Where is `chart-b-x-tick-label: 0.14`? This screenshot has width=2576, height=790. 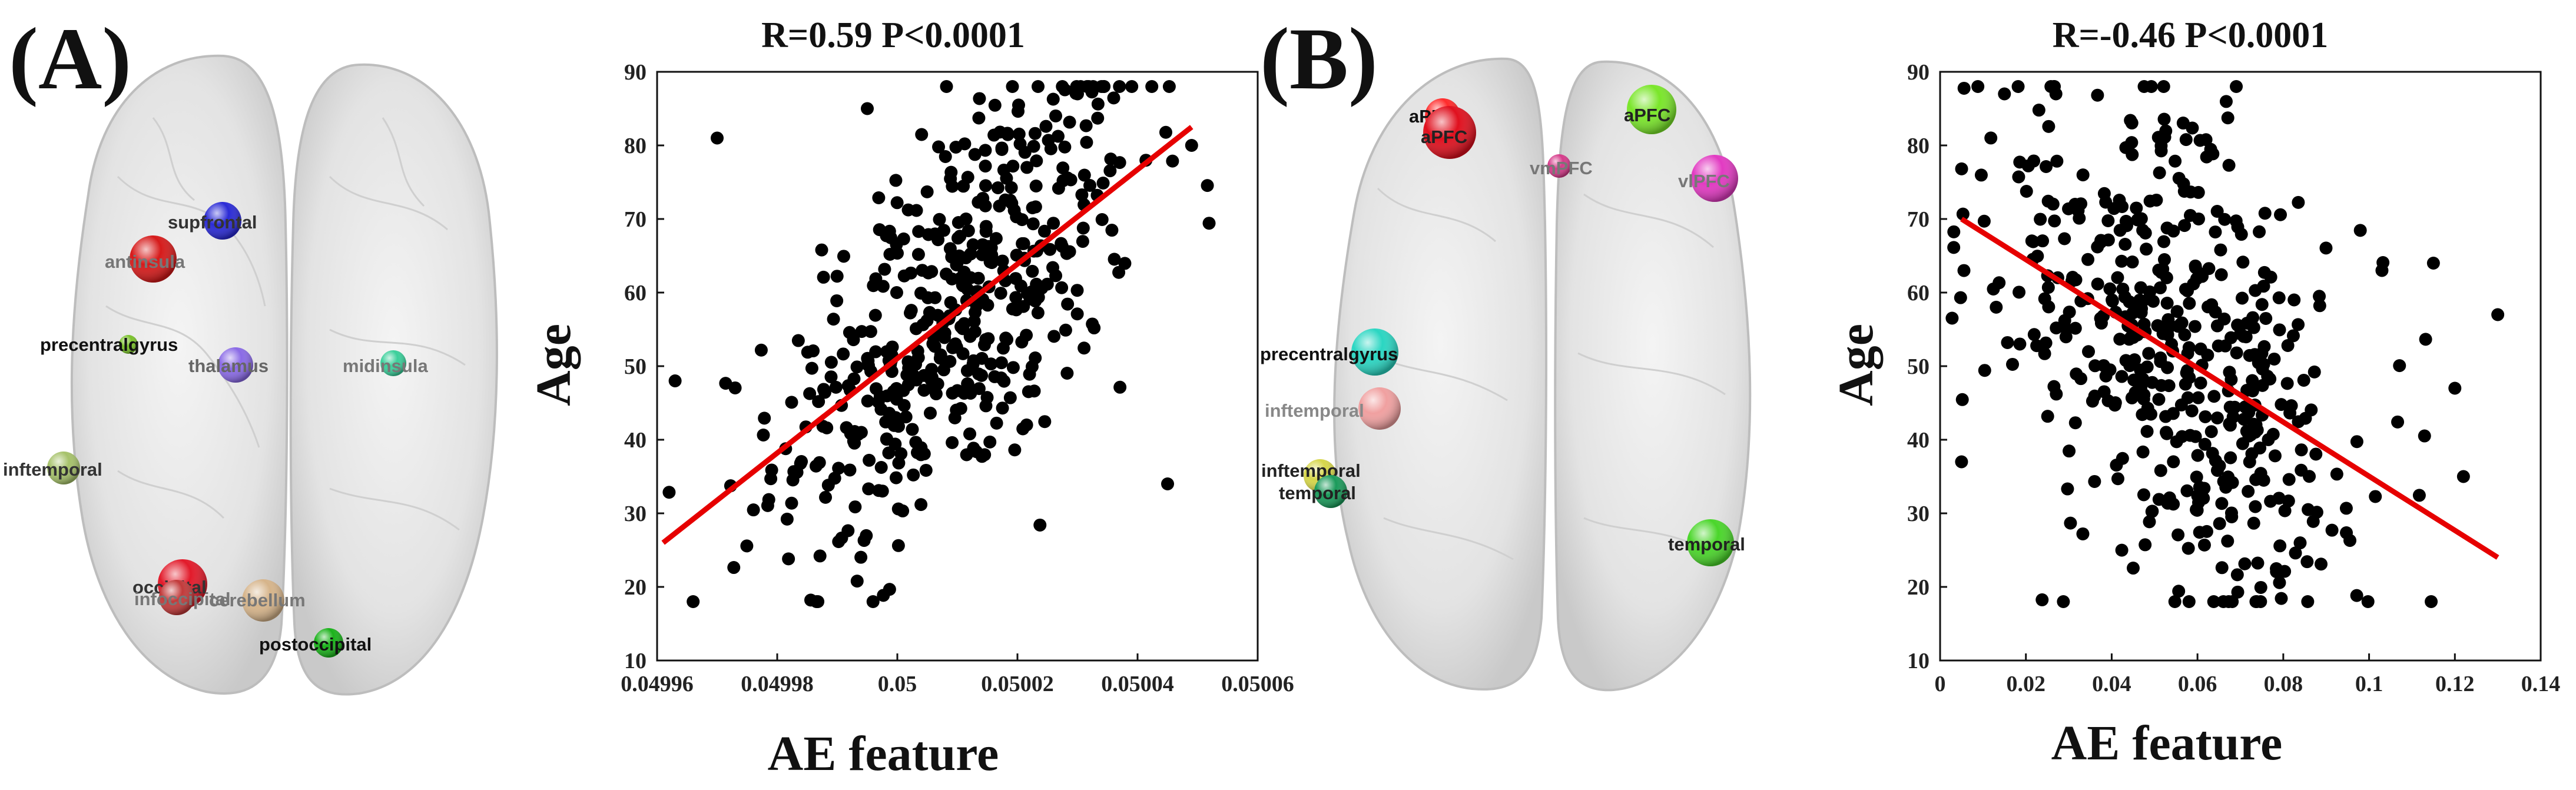 chart-b-x-tick-label: 0.14 is located at coordinates (2541, 684).